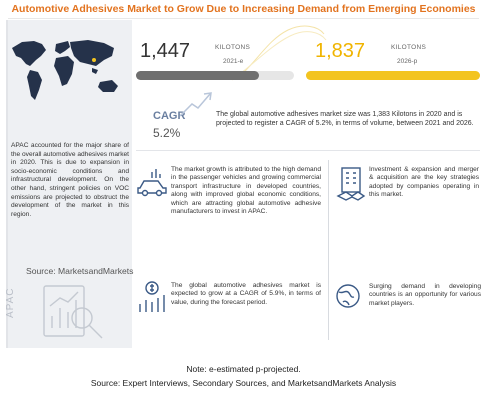 The image size is (487, 400). Describe the element at coordinates (407, 61) in the screenshot. I see `projected-year: 2026-p` at that location.